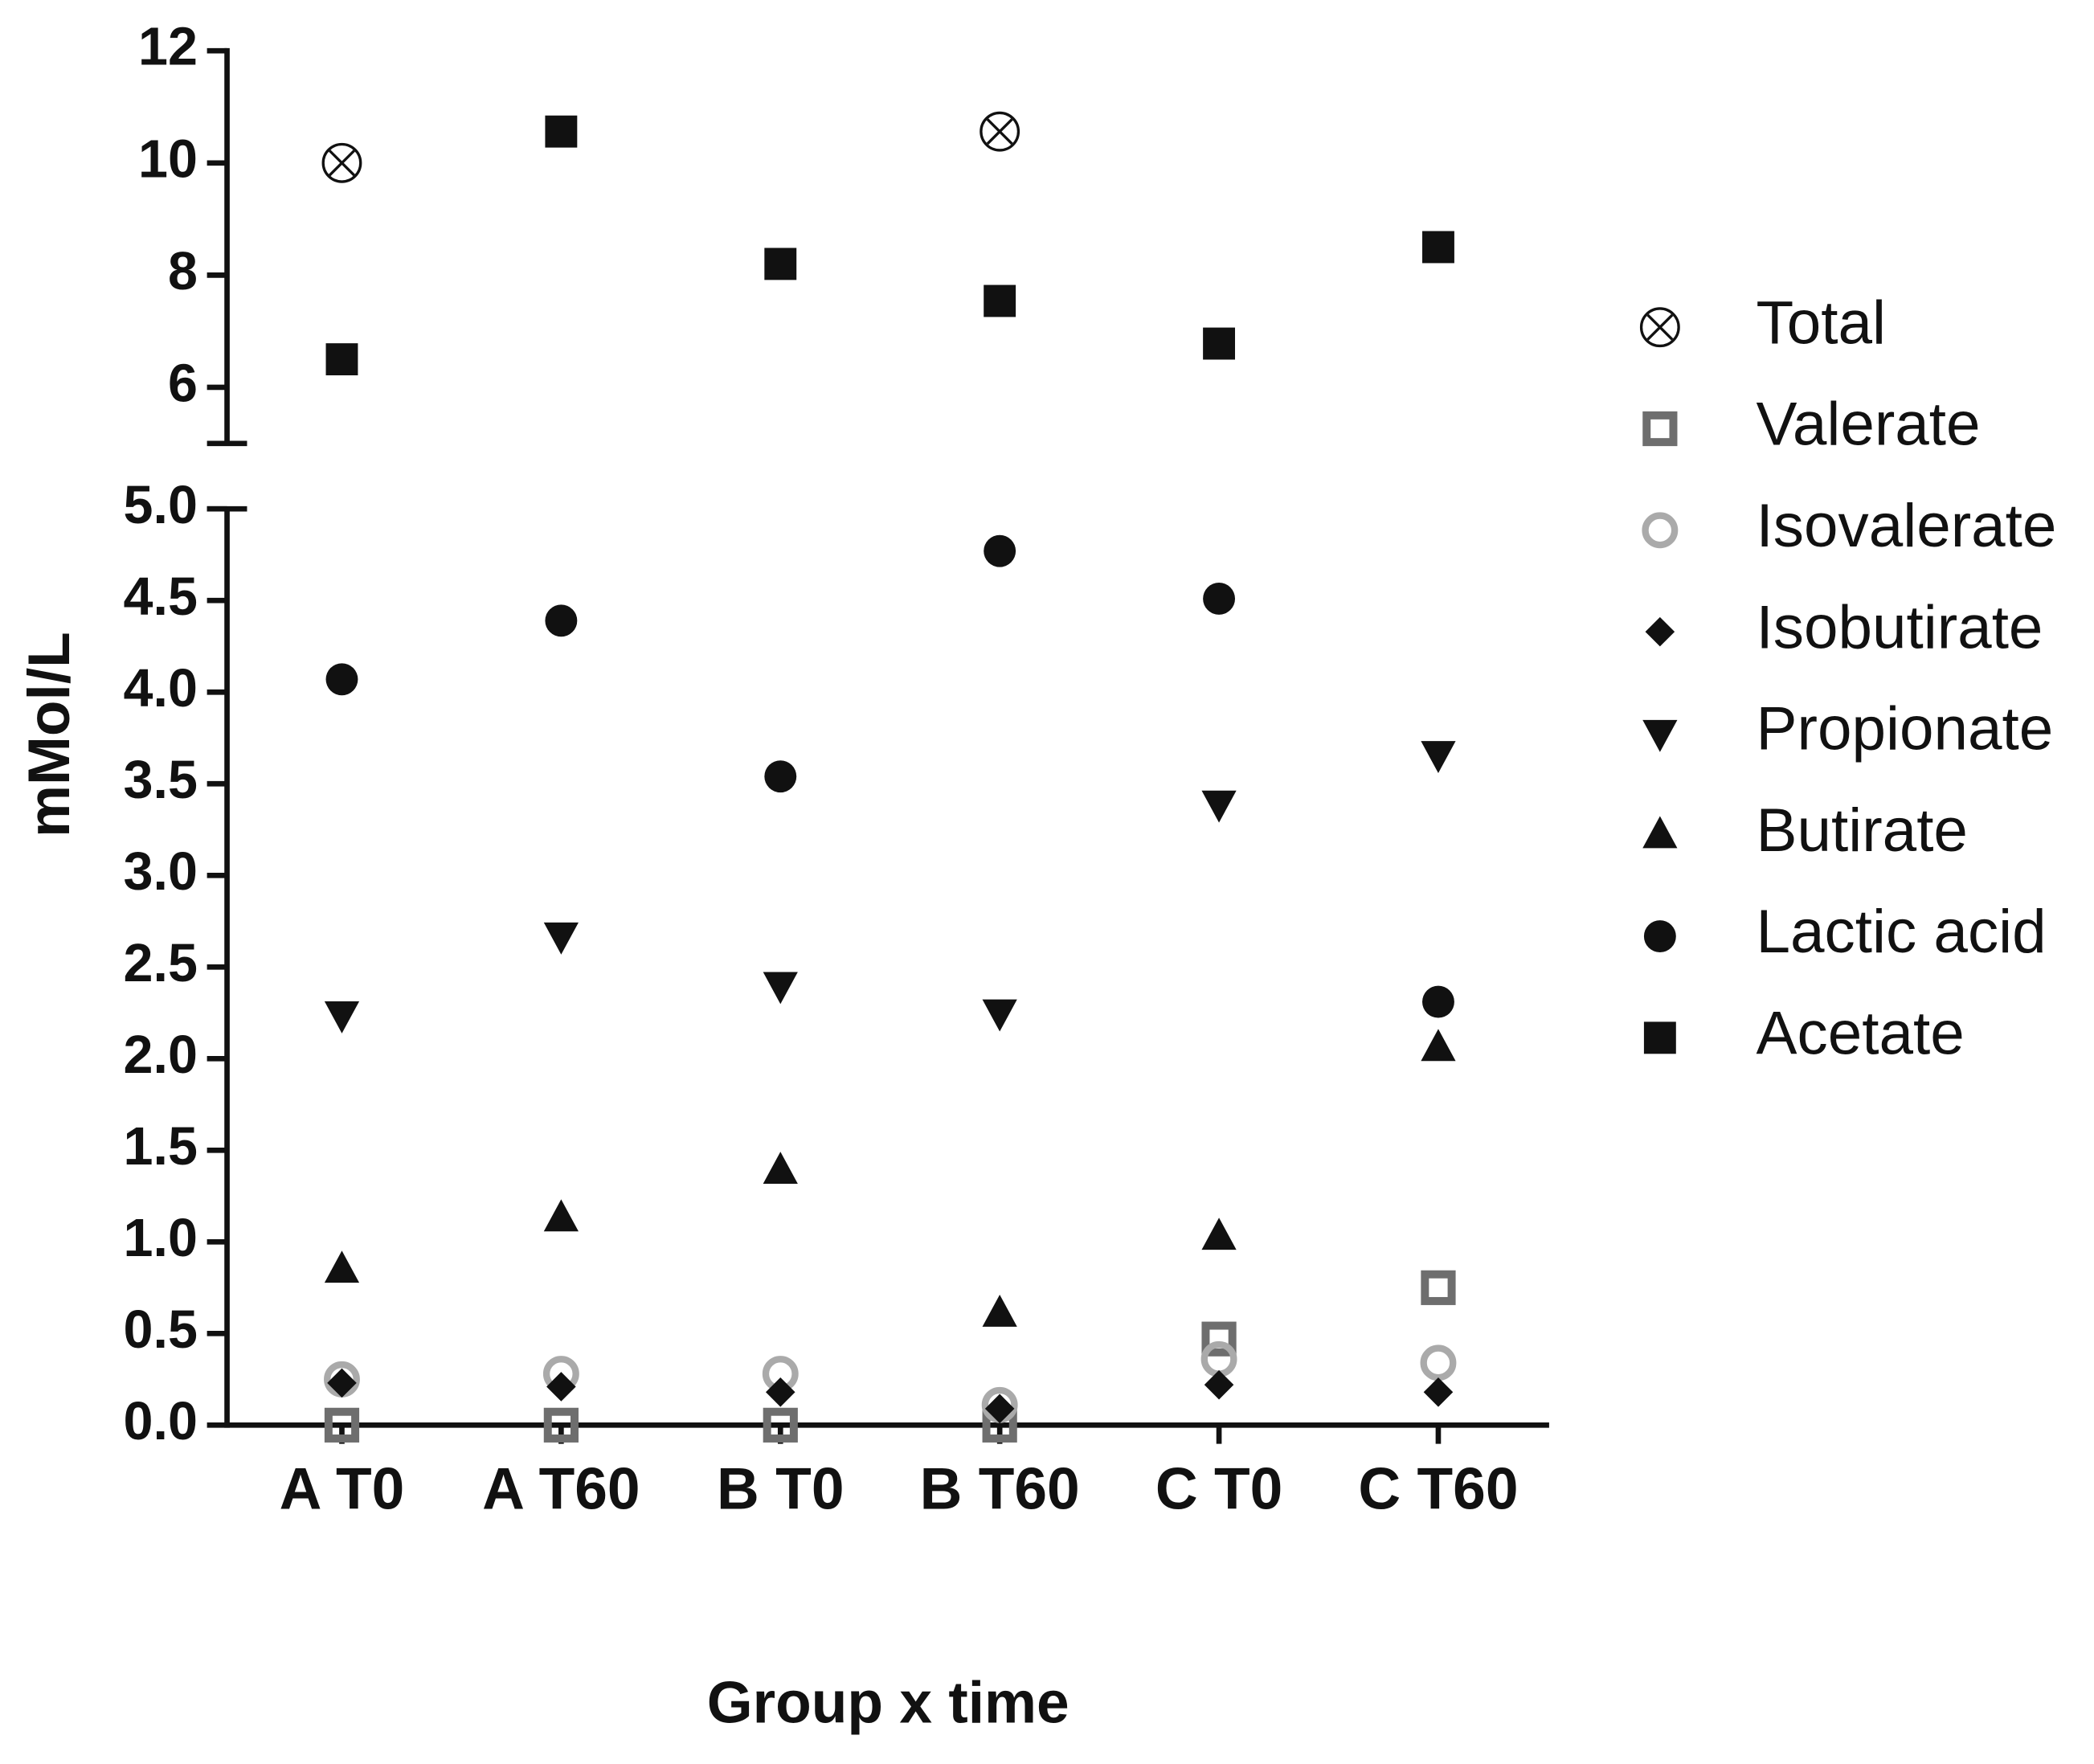 The height and width of the screenshot is (1764, 2094). What do you see at coordinates (888, 1702) in the screenshot?
I see `x-axis-title: Group x time` at bounding box center [888, 1702].